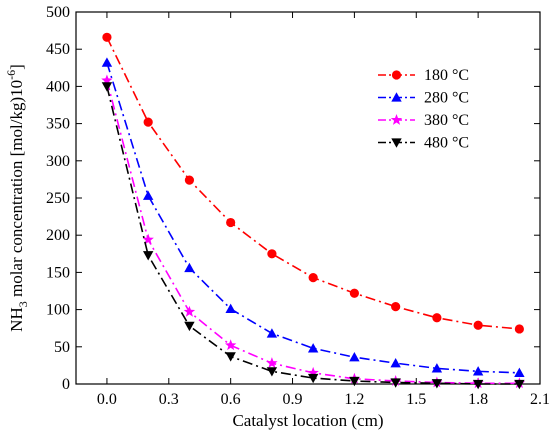 This screenshot has height=442, width=550. I want to click on legend-label: 180 °C, so click(446, 75).